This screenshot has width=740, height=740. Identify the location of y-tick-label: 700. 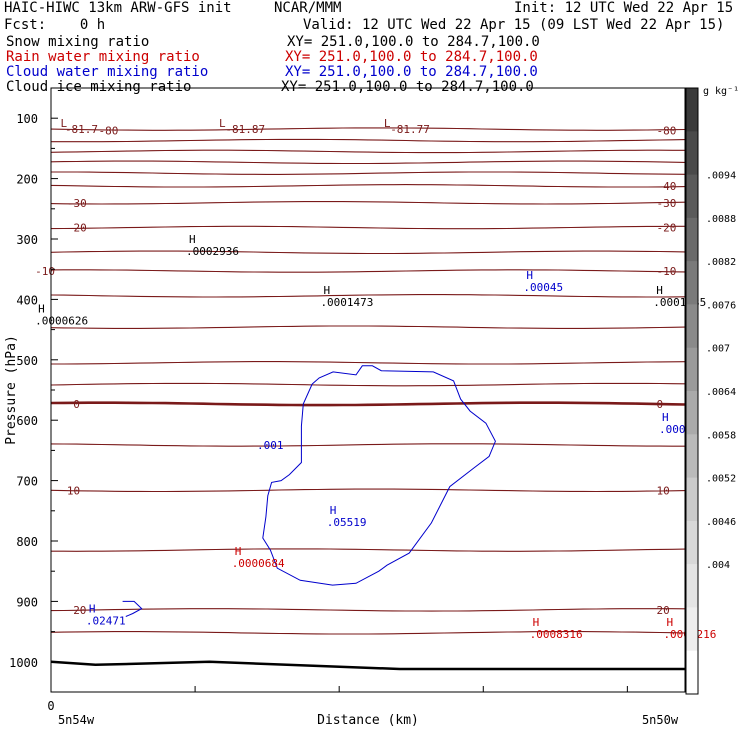
(27, 482).